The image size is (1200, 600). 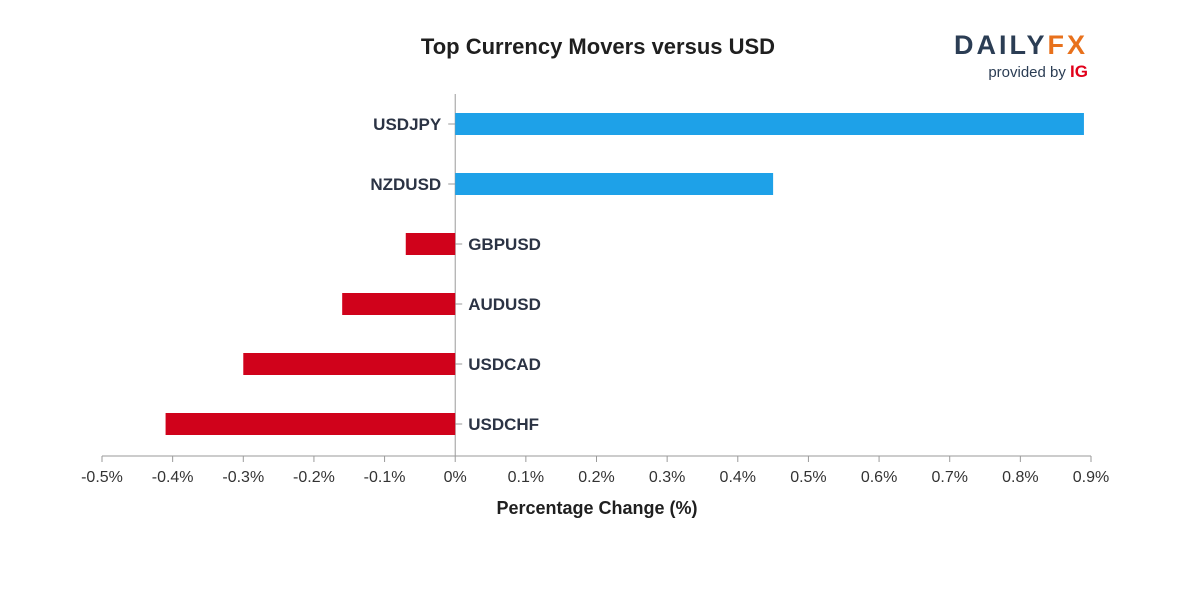 I want to click on x-tick-label: -0.3%, so click(x=243, y=477).